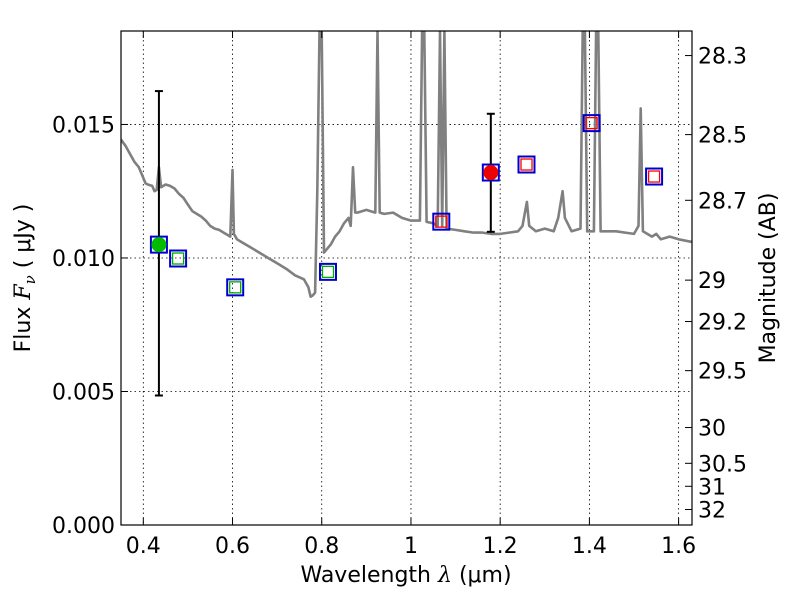 Image resolution: width=800 pixels, height=600 pixels. What do you see at coordinates (722, 136) in the screenshot?
I see `y2-tick-label: 28.5` at bounding box center [722, 136].